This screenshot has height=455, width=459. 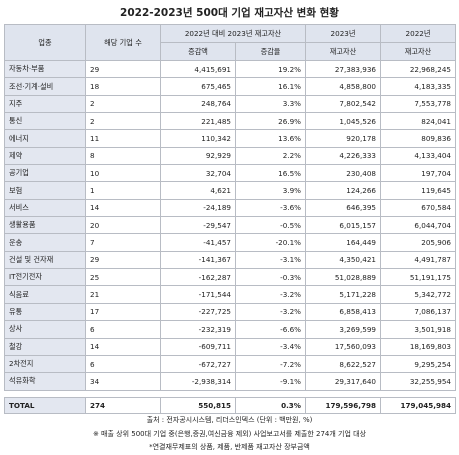 I want to click on cell: 809,836, so click(x=418, y=138).